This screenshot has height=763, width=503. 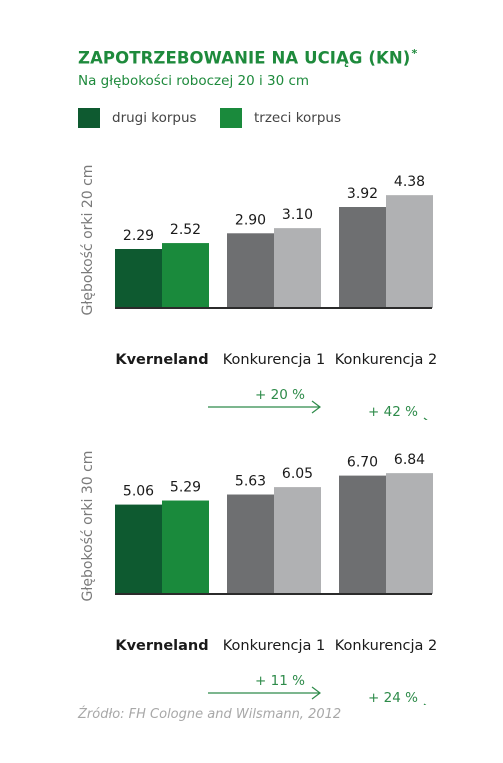 What do you see at coordinates (393, 697) in the screenshot?
I see `comparison-label-konkurencja-2: + 24 %` at bounding box center [393, 697].